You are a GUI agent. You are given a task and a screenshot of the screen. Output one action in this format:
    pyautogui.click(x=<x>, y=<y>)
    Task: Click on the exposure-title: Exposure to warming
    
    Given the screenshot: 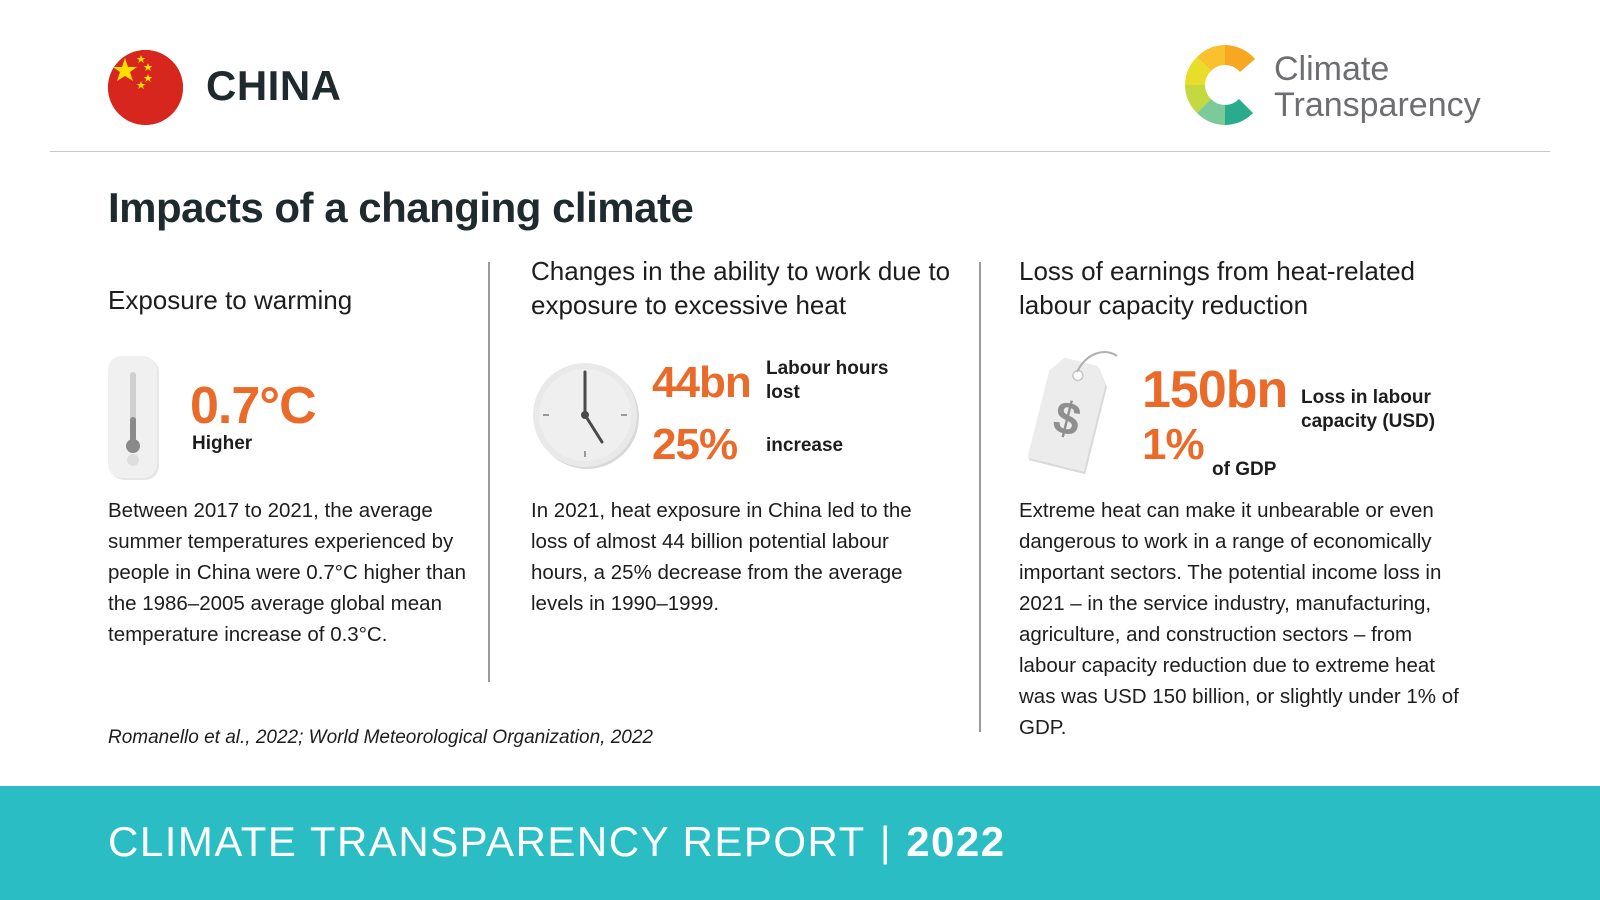 What is the action you would take?
    pyautogui.click(x=230, y=300)
    